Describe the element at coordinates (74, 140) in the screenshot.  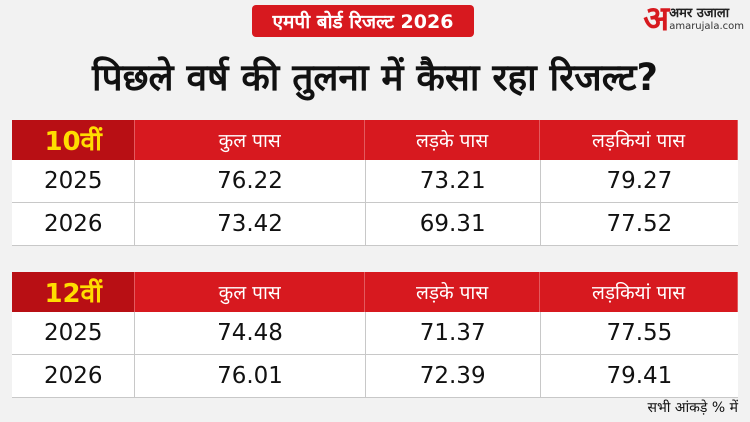
I see `grade-label: 10वीं` at that location.